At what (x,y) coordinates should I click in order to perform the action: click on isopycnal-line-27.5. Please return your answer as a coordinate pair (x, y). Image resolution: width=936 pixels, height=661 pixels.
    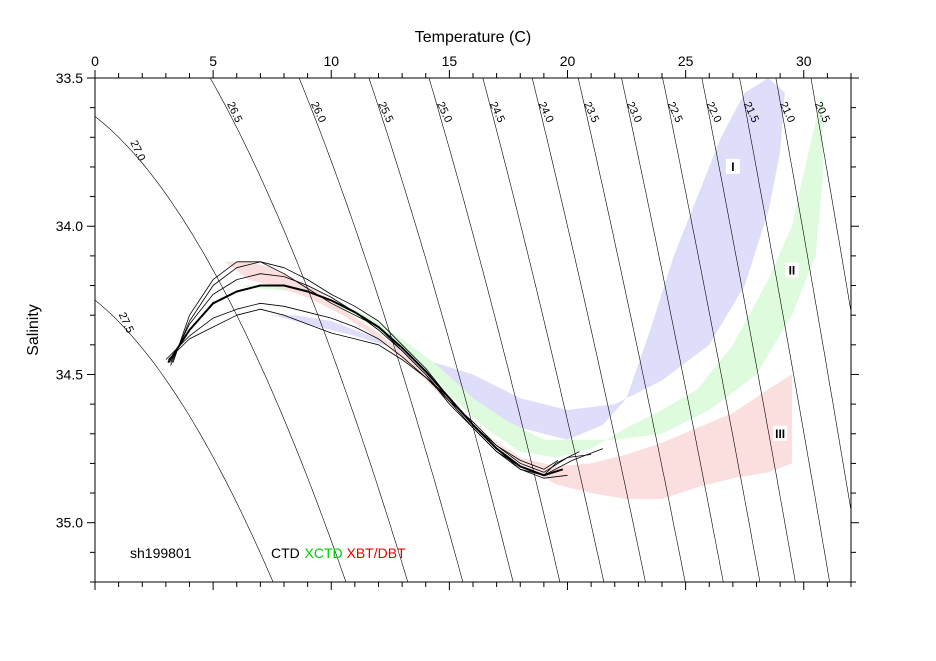
    Looking at the image, I should click on (184, 440).